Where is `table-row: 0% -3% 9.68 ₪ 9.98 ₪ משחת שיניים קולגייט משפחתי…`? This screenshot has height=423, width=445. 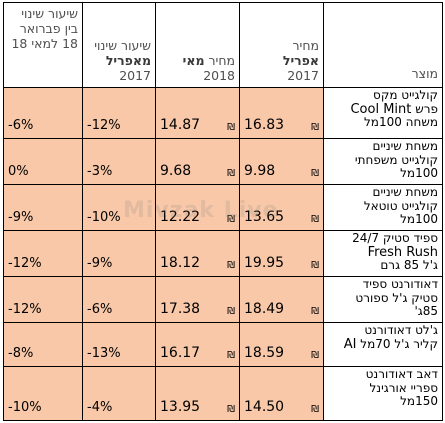
table-row: 0% -3% 9.68 ₪ 9.98 ₪ משחת שיניים קולגייט משפחתי… is located at coordinates (223, 161).